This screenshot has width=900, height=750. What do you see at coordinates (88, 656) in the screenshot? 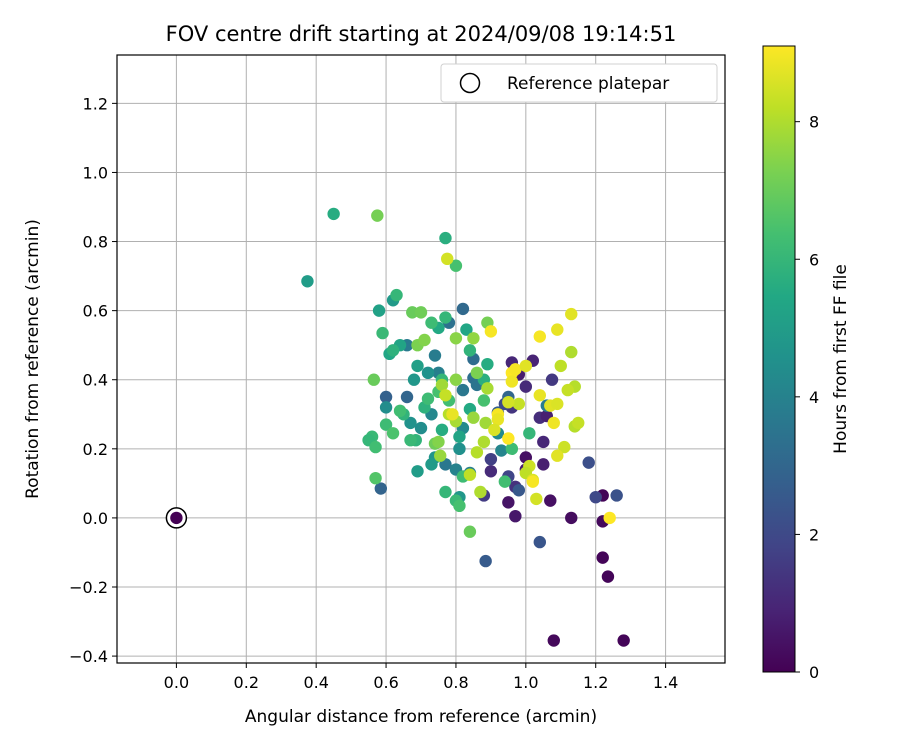
I see `y-tick-label: −0.4` at bounding box center [88, 656].